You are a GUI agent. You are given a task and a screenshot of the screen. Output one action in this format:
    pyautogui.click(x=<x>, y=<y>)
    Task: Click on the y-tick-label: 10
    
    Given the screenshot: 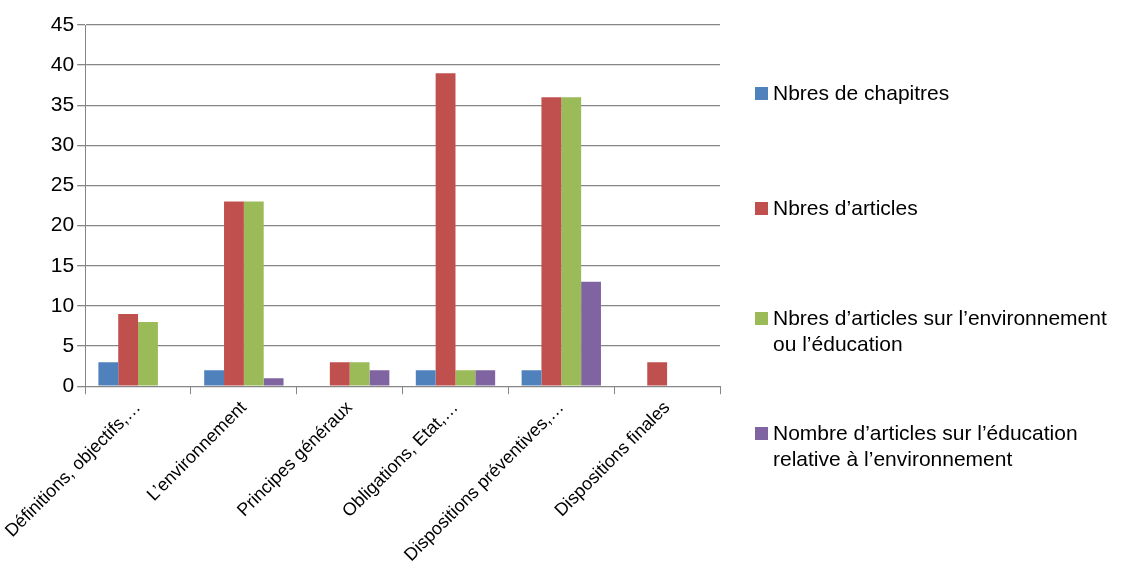 What is the action you would take?
    pyautogui.click(x=62, y=304)
    